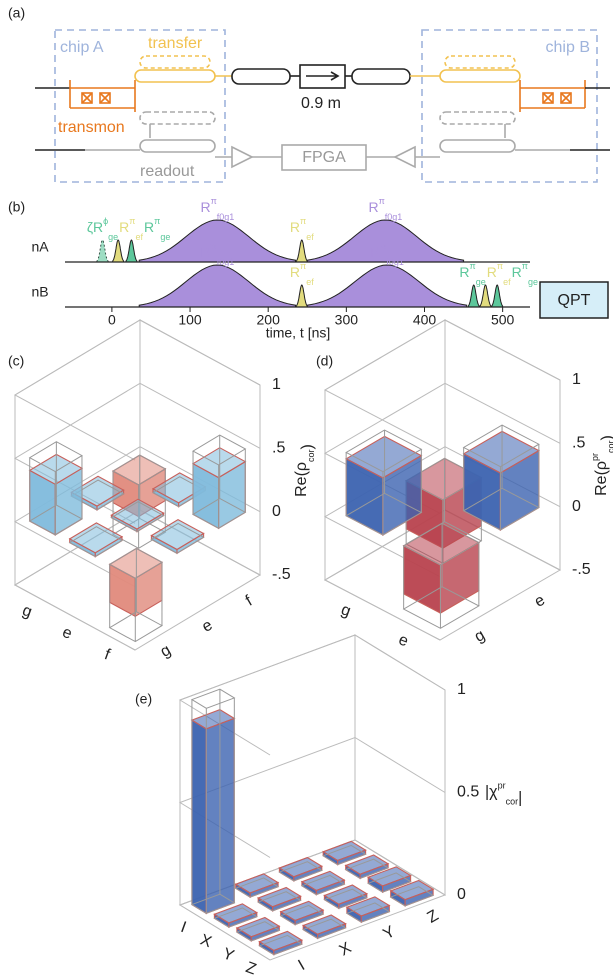 Image resolution: width=613 pixels, height=975 pixels. What do you see at coordinates (40, 247) in the screenshot?
I see `channel-label: nA` at bounding box center [40, 247].